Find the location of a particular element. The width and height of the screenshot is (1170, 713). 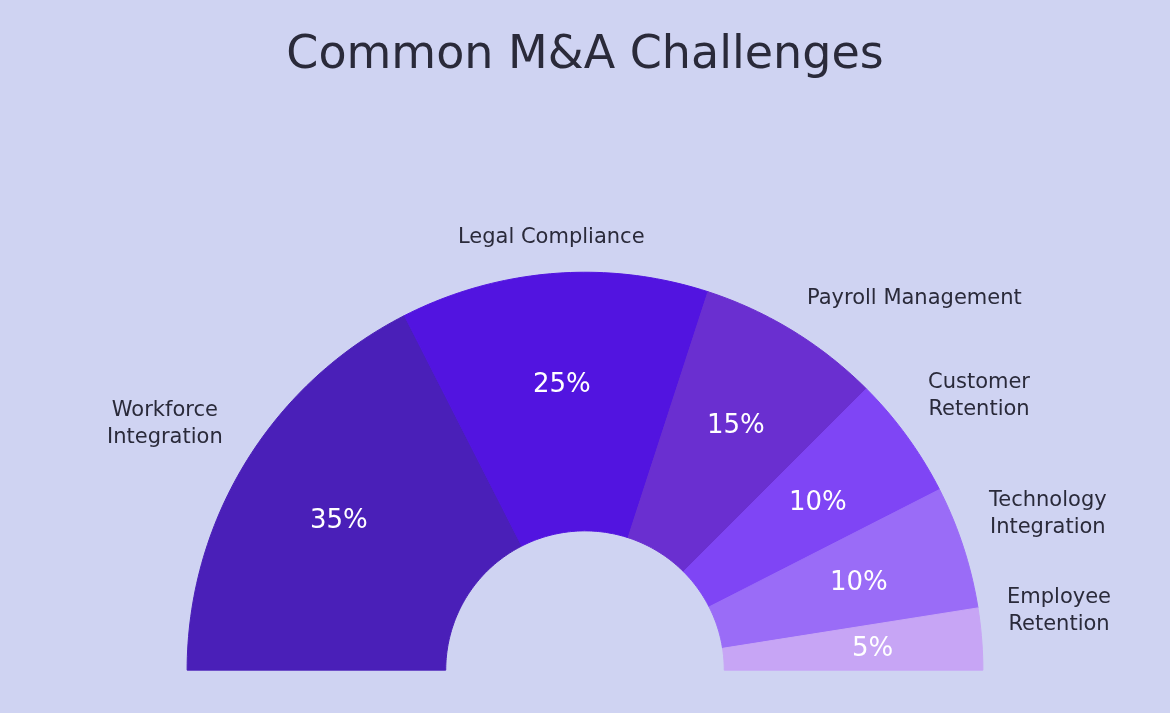

slice-label: Payroll Management is located at coordinates (914, 297).